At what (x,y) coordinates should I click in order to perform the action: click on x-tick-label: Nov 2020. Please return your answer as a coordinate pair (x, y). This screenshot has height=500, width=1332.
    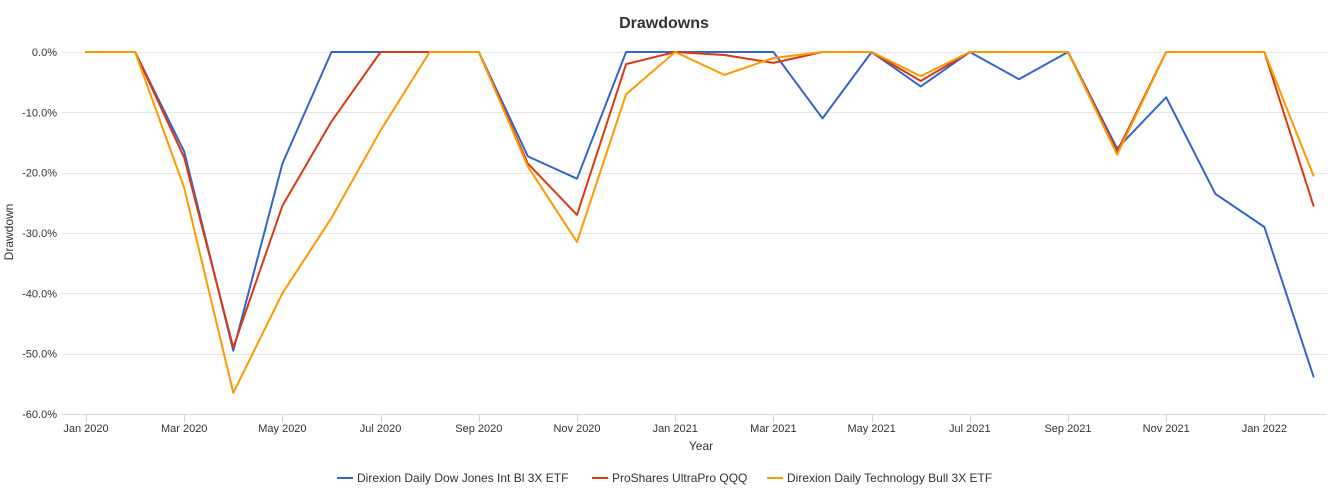
    Looking at the image, I should click on (576, 429).